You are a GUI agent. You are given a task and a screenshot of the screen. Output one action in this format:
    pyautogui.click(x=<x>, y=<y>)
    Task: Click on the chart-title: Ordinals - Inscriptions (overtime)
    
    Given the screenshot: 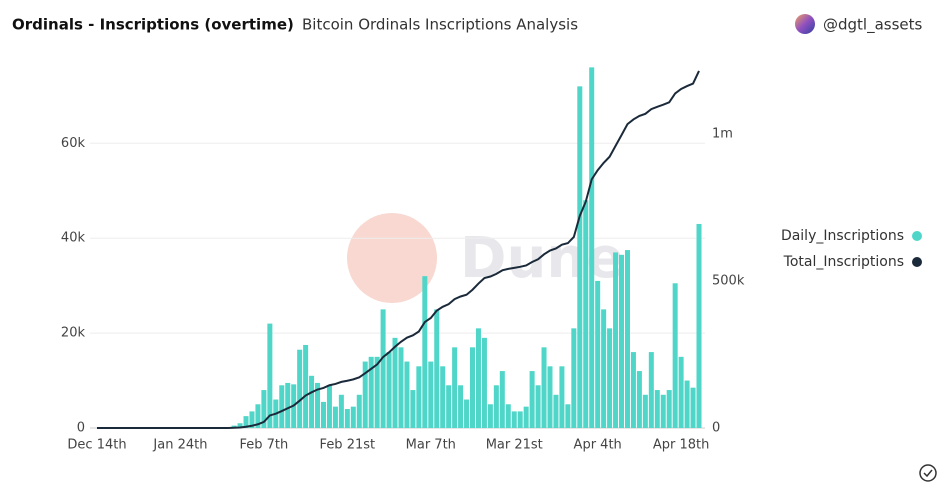 What is the action you would take?
    pyautogui.click(x=153, y=25)
    